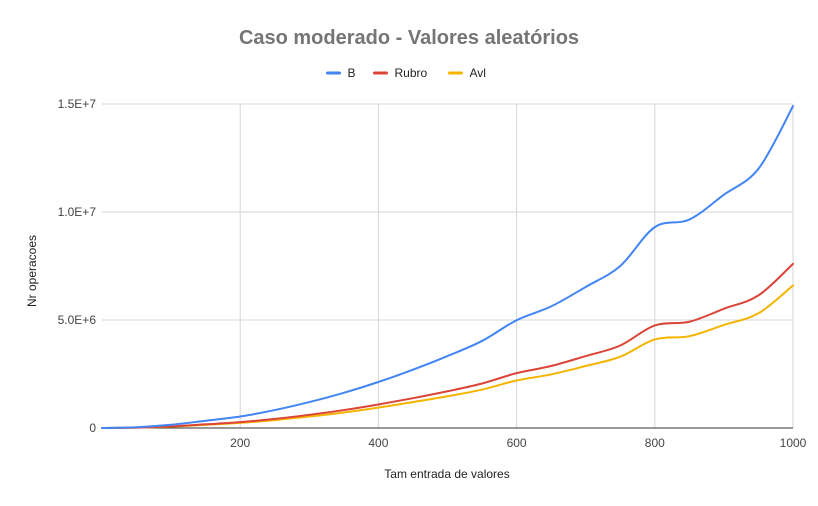 The width and height of the screenshot is (818, 506). What do you see at coordinates (341, 73) in the screenshot?
I see `legend-item-b: B` at bounding box center [341, 73].